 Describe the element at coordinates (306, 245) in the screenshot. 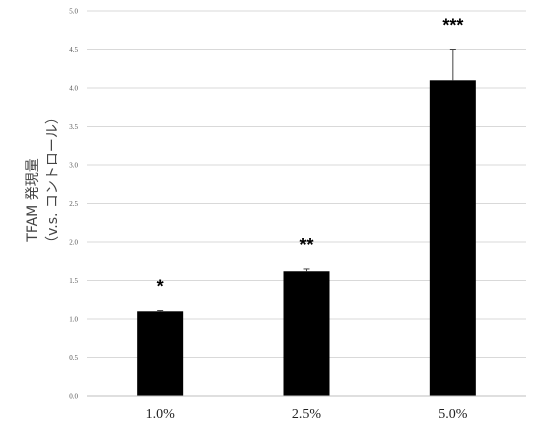

I see `significance-label: **` at that location.